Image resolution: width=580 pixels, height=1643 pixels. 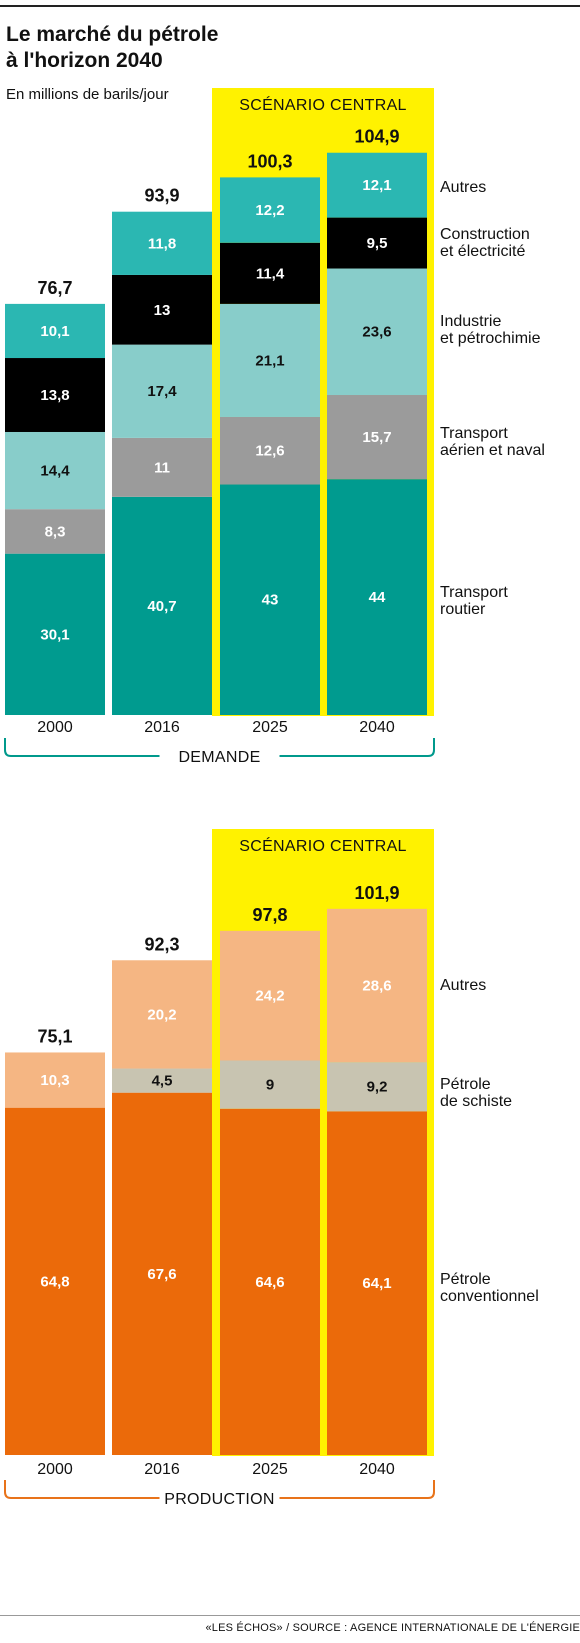 I want to click on bar-value-label: 17,4, so click(x=162, y=391).